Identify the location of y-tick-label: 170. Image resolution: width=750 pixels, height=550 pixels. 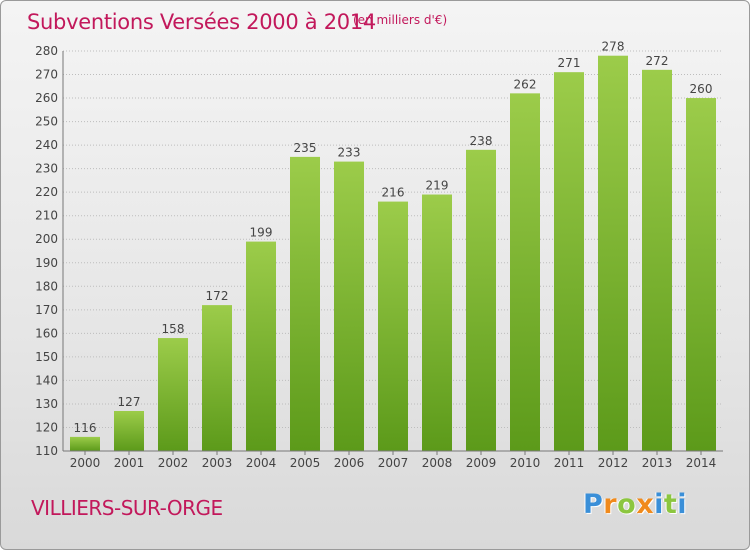
(46, 310).